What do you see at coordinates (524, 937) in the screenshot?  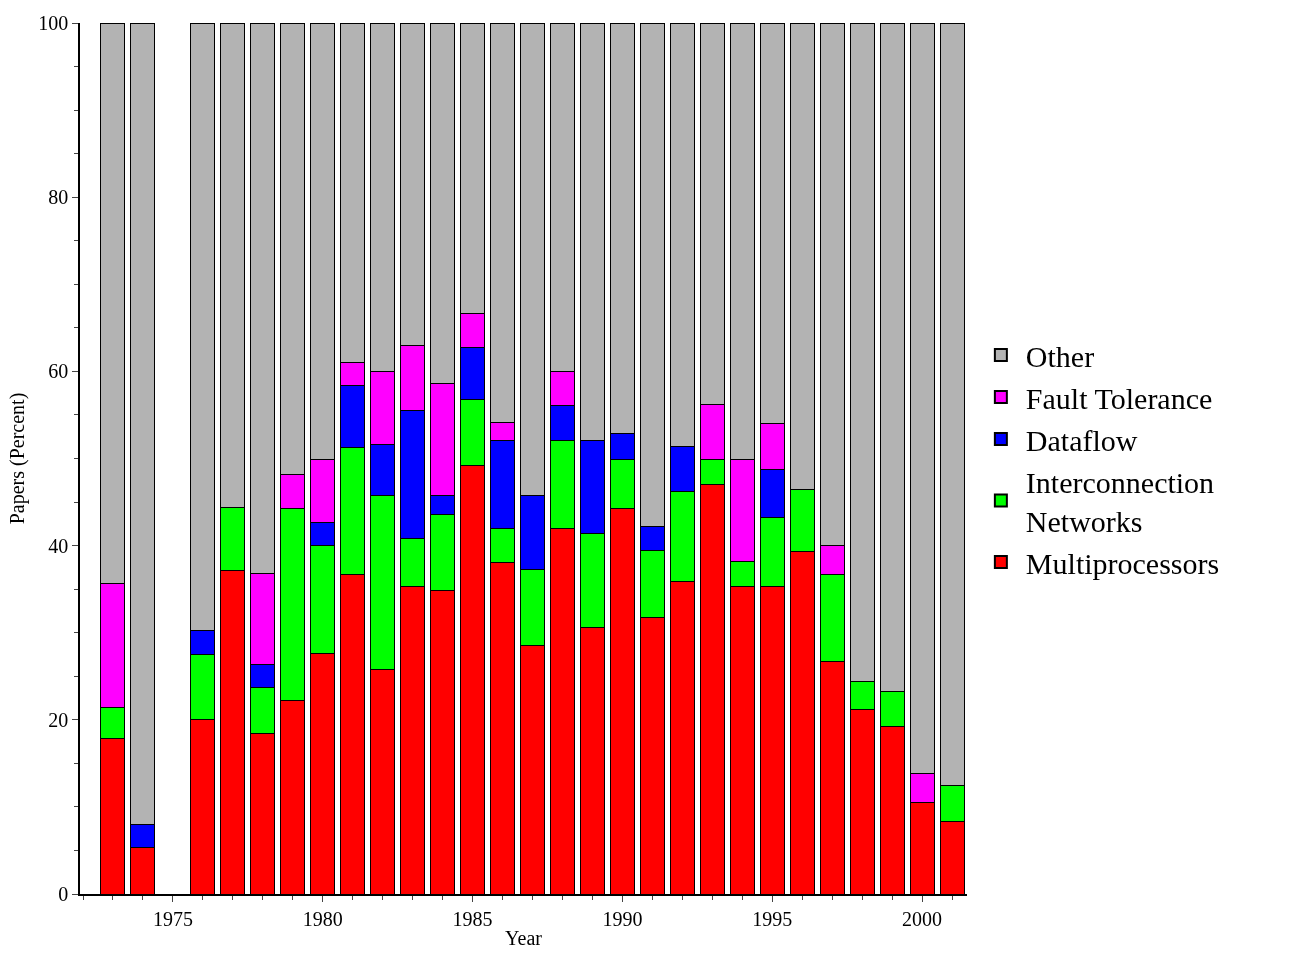 I see `x-axis-title: Year` at bounding box center [524, 937].